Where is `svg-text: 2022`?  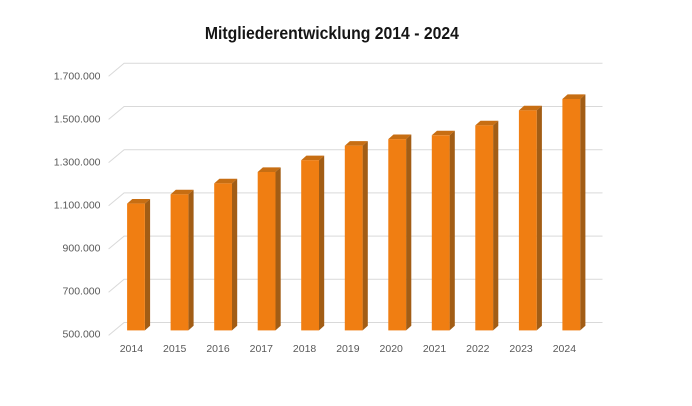
svg-text: 2022 is located at coordinates (478, 349).